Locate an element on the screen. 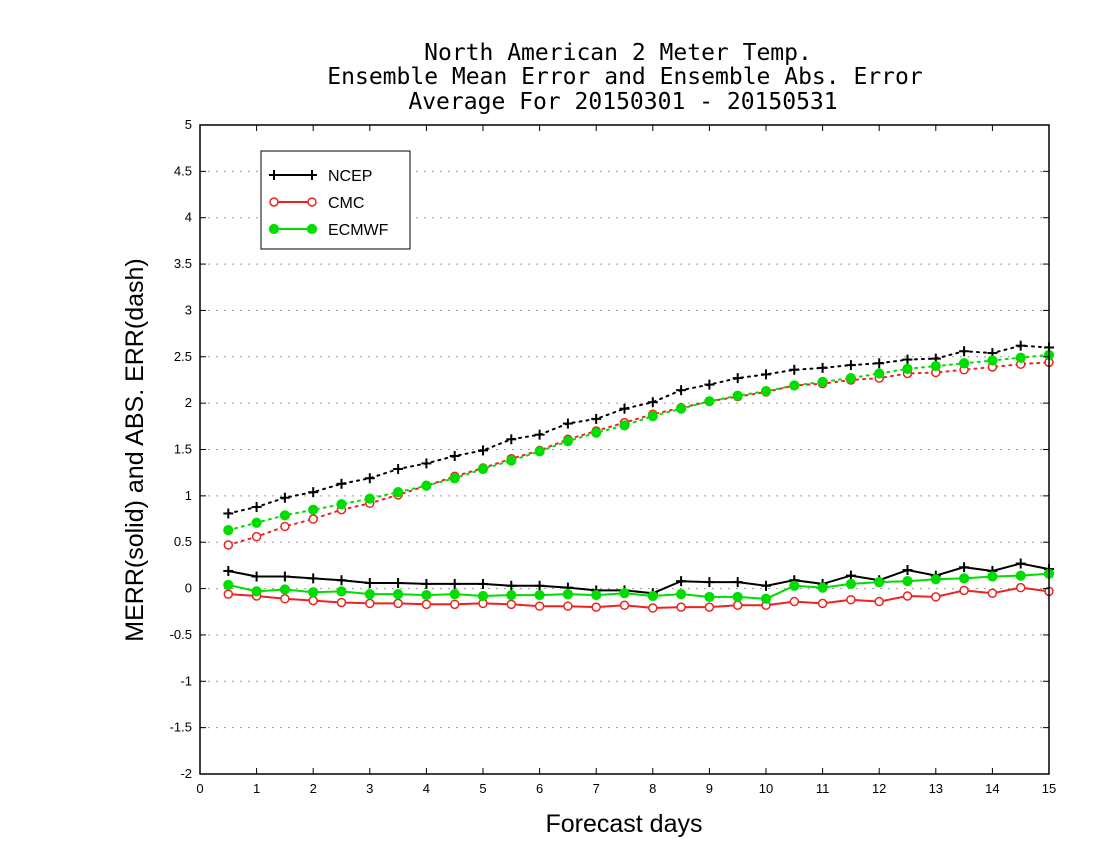 The height and width of the screenshot is (850, 1100). legend-label-ncep: NCEP is located at coordinates (350, 176).